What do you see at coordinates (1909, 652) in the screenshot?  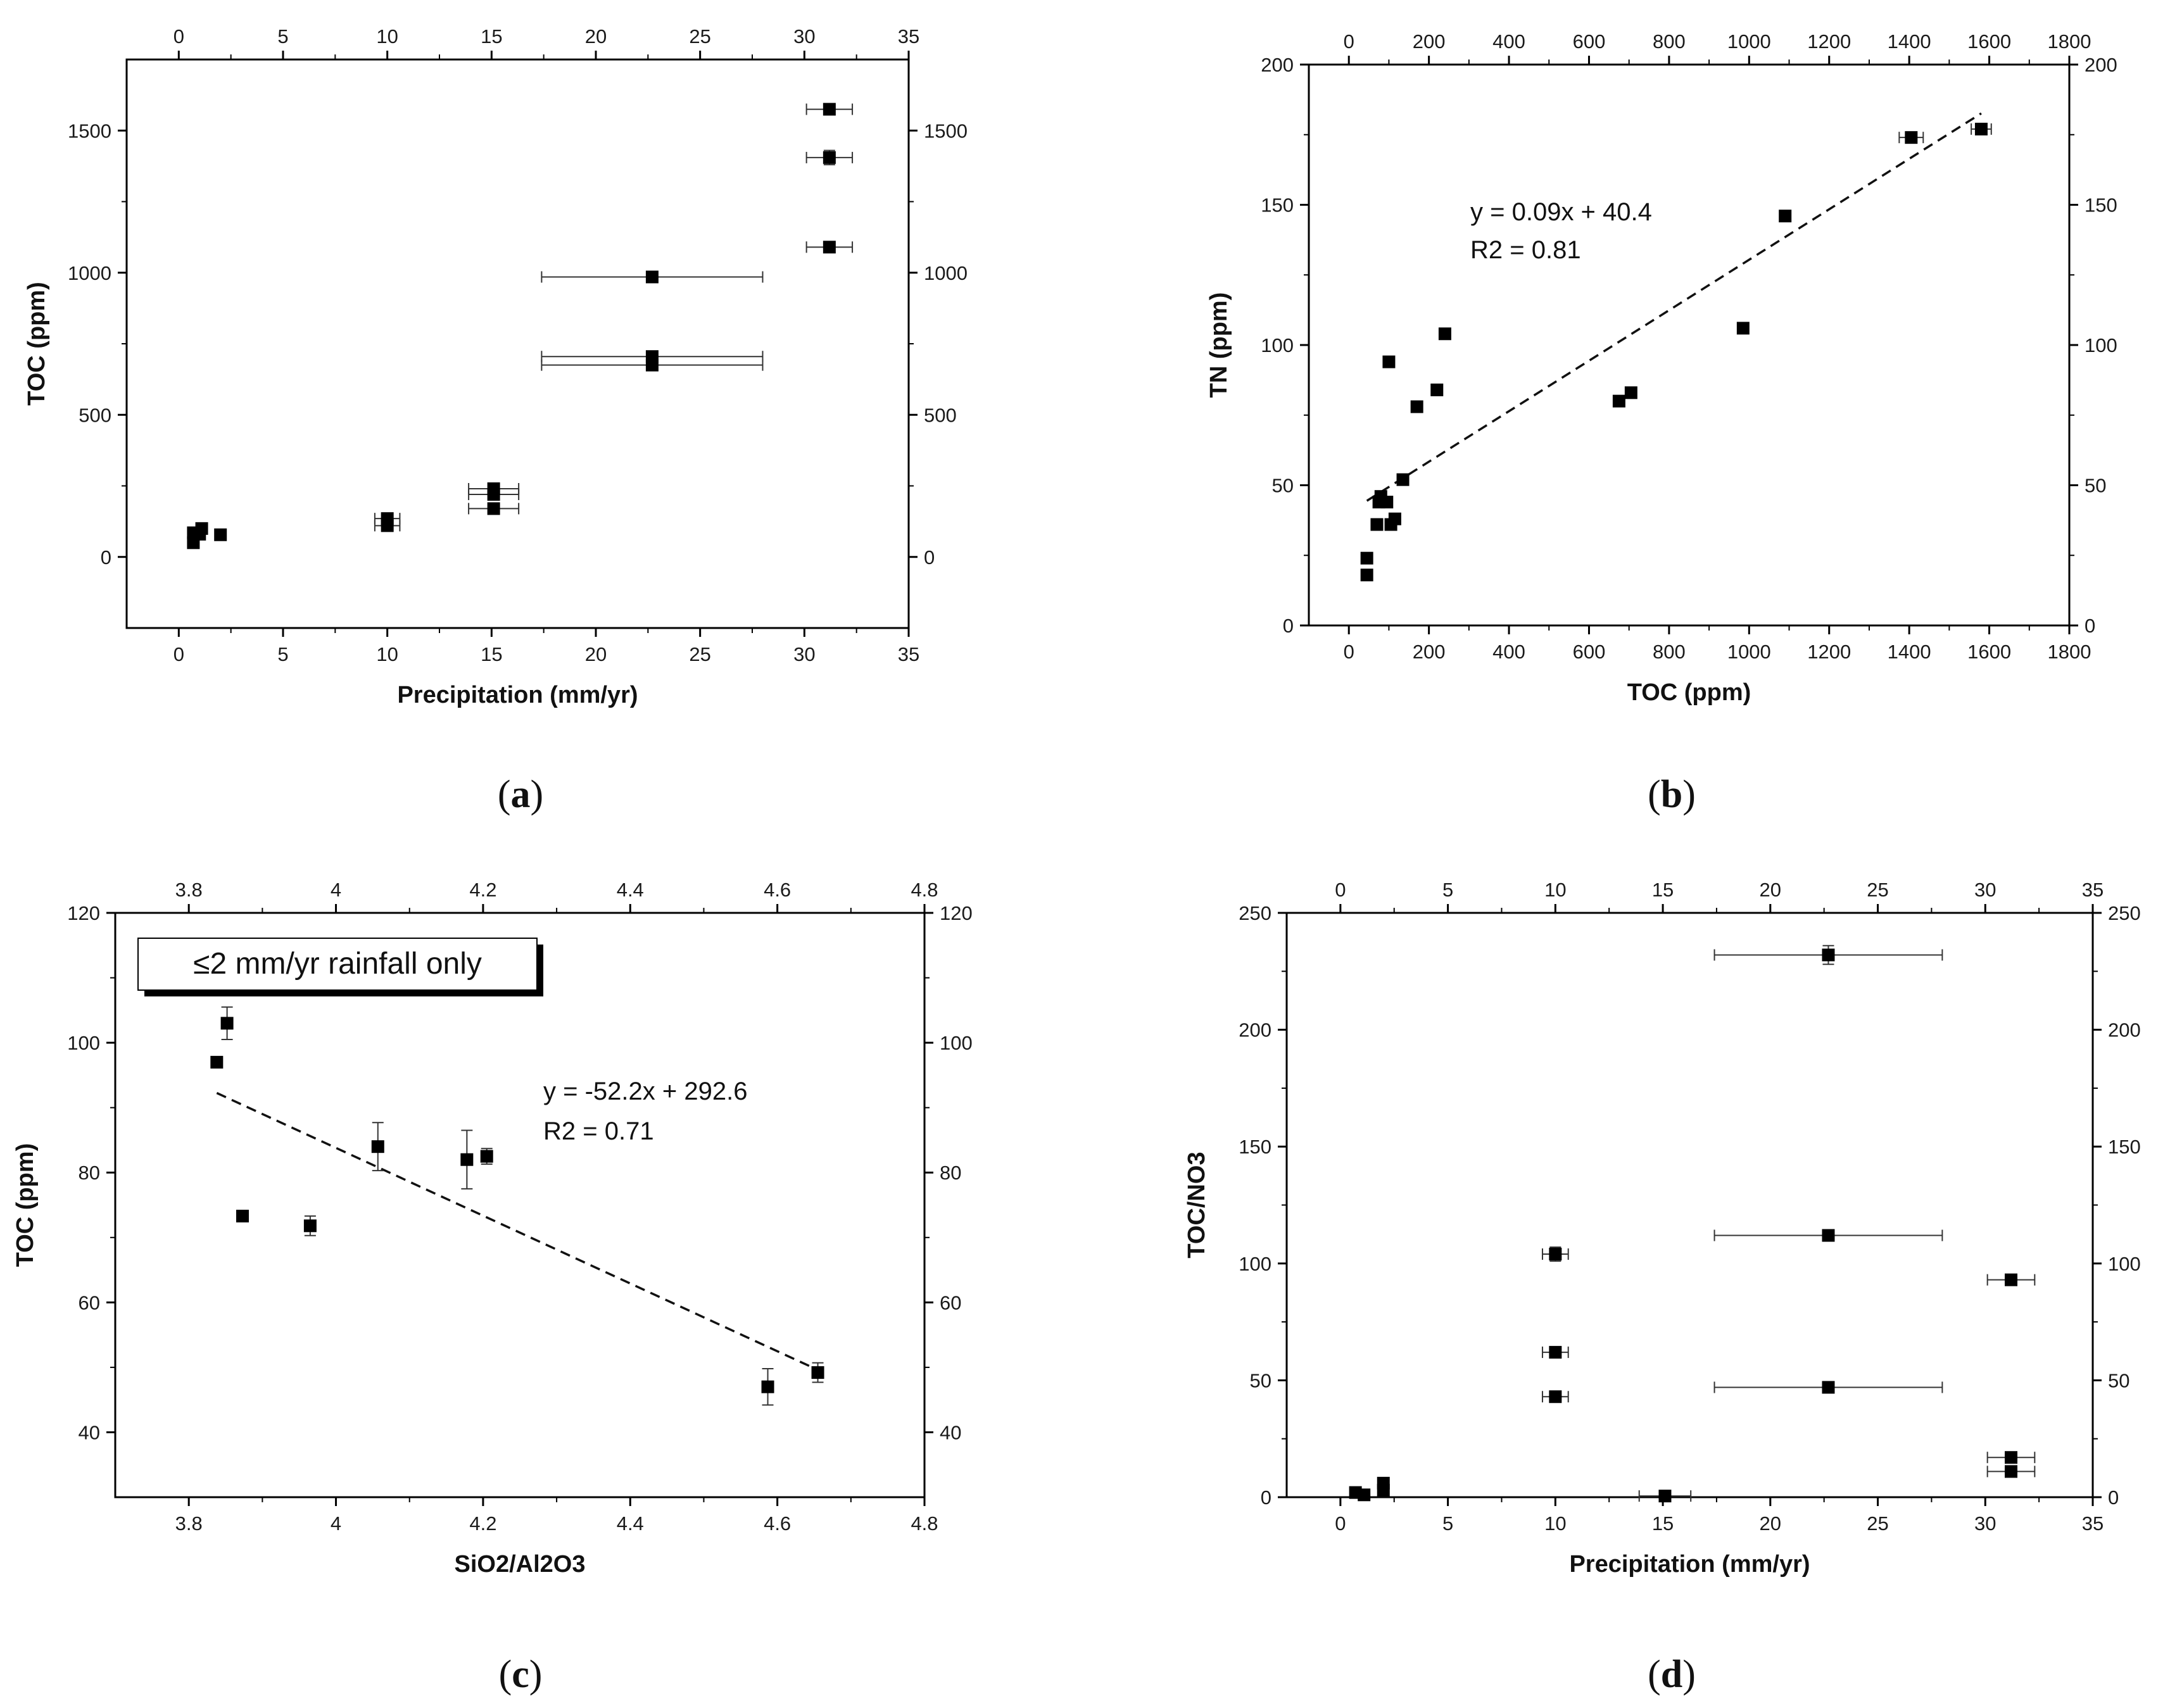 I see `x-tick-label-bottom: 1400` at bounding box center [1909, 652].